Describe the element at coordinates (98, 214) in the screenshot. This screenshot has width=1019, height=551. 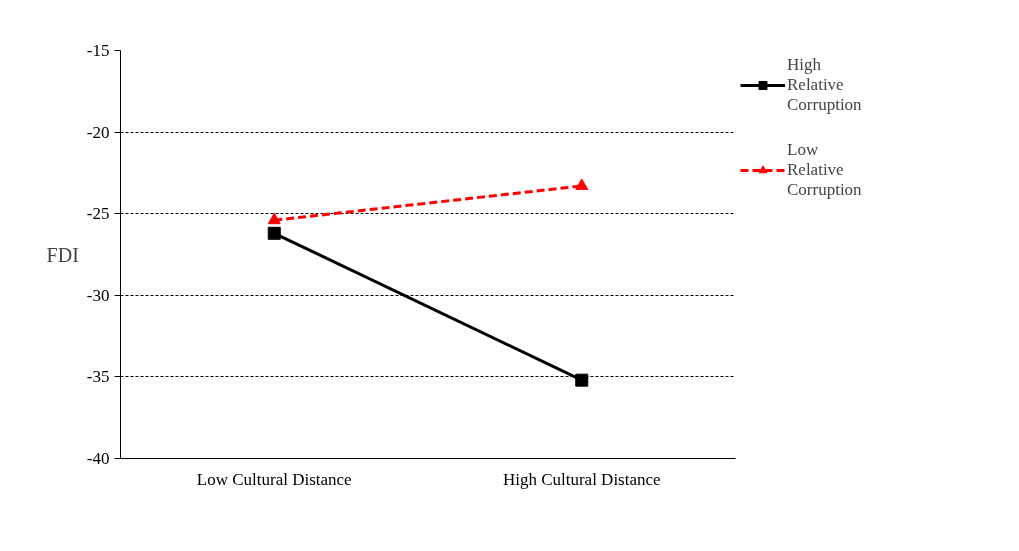
I see `y-tick-label: -25` at that location.